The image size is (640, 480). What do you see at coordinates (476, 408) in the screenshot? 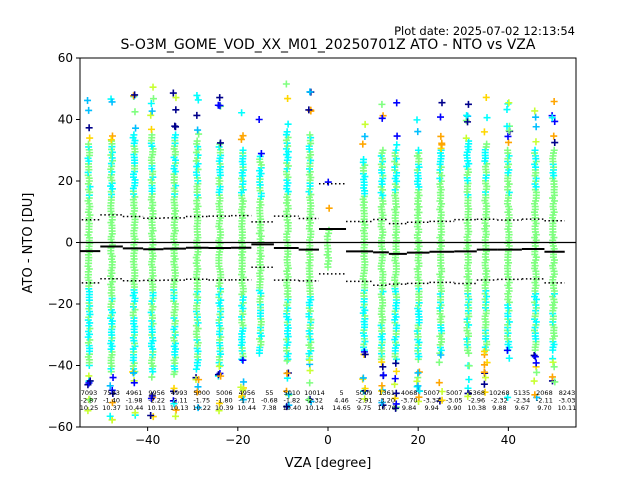
I see `bin-stat-label: 10.38` at bounding box center [476, 408].